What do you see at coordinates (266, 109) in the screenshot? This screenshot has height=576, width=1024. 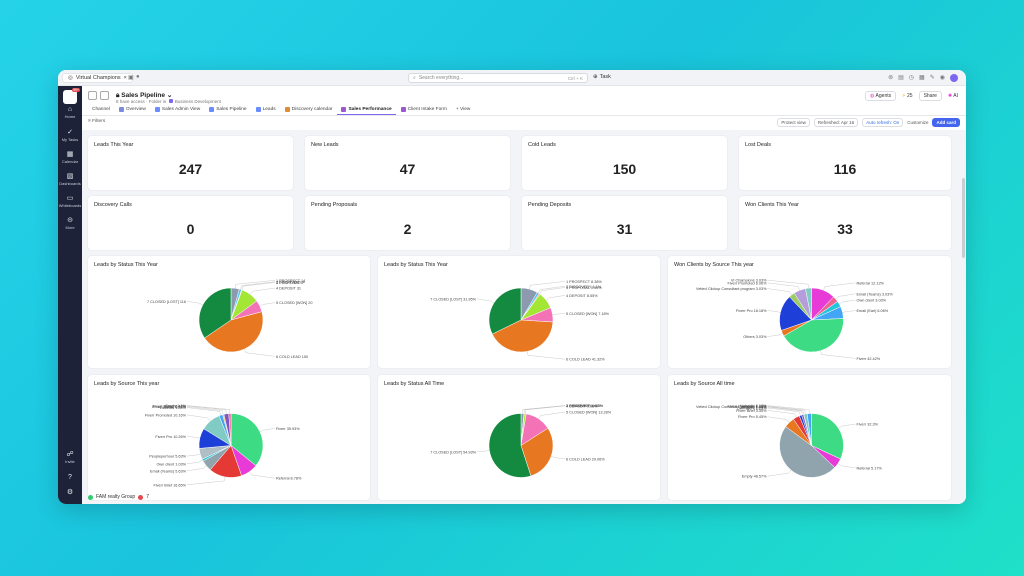 I see `tab-leads: Leads` at bounding box center [266, 109].